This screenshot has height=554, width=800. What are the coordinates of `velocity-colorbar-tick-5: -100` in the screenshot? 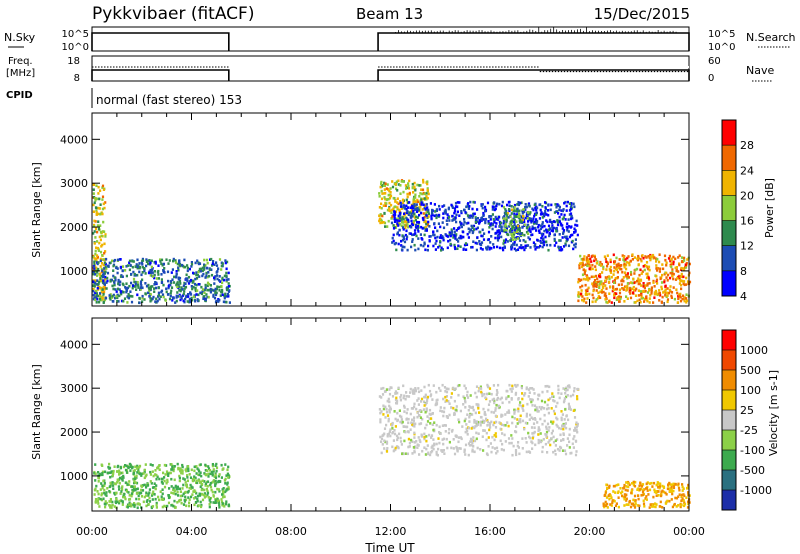 It's located at (752, 450).